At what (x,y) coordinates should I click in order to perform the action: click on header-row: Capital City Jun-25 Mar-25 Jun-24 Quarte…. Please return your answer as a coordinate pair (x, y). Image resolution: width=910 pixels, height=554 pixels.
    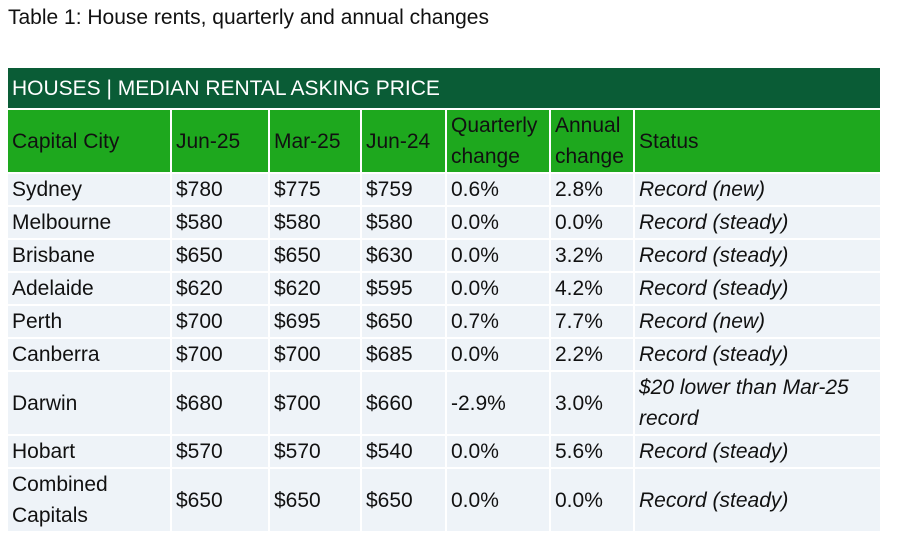
    Looking at the image, I should click on (444, 141).